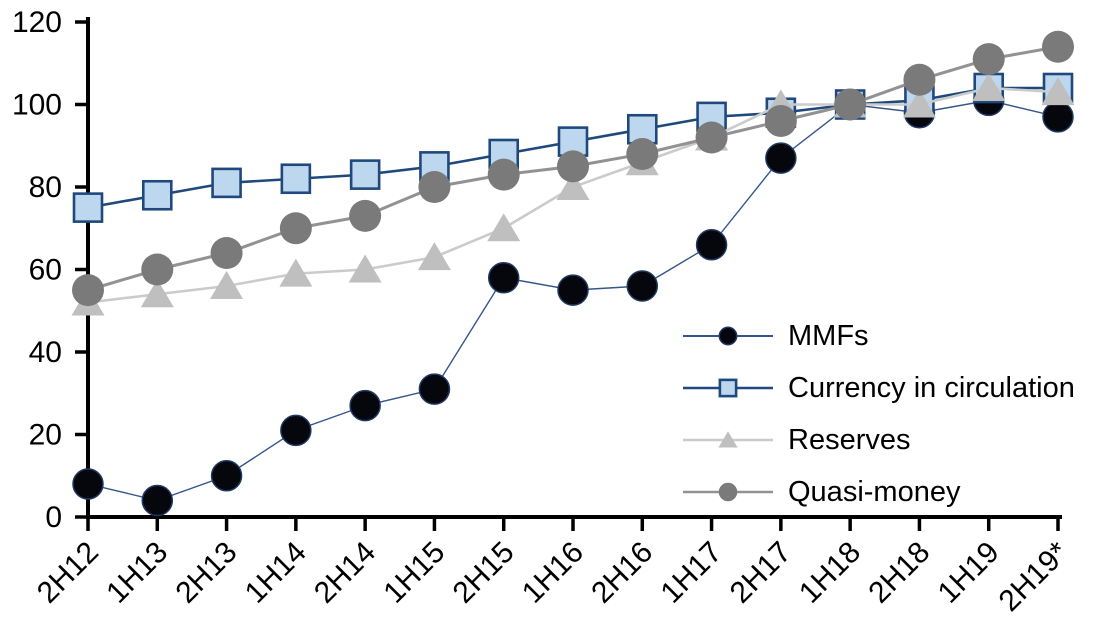  Describe the element at coordinates (137, 573) in the screenshot. I see `x-axis-tick-label: 1H13` at that location.